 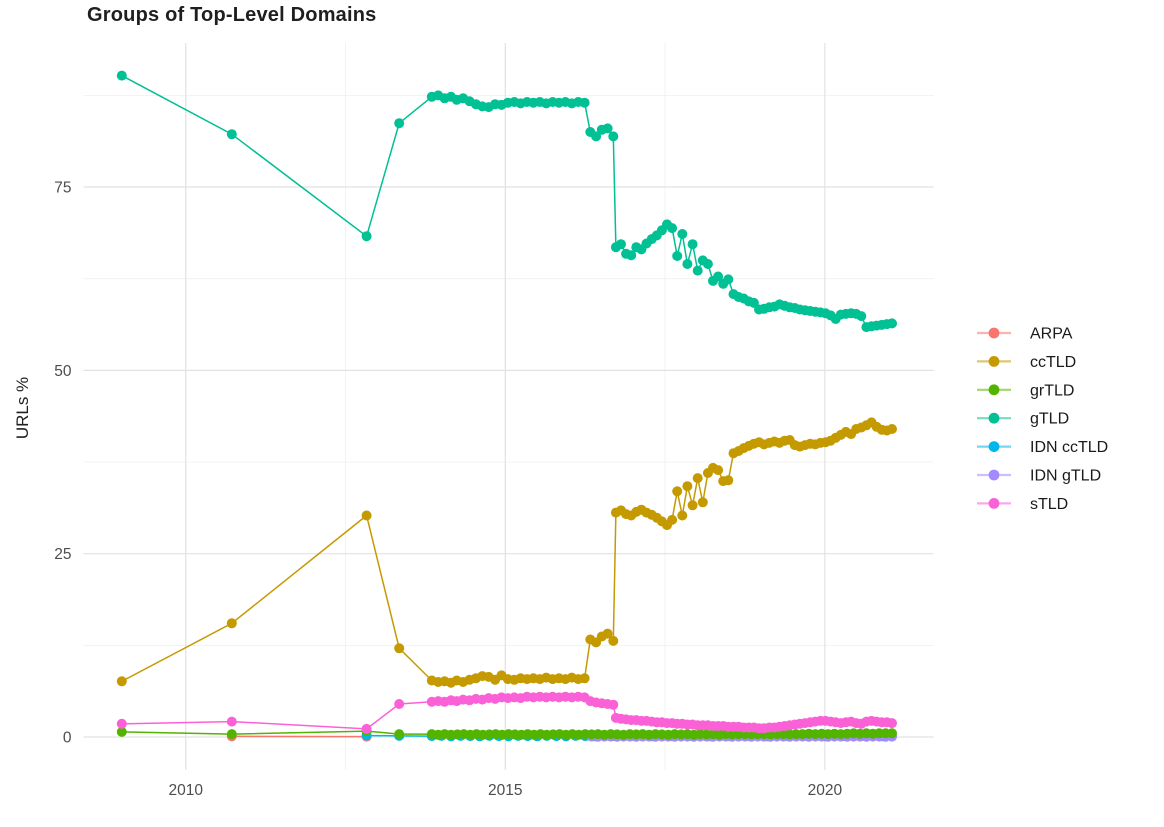 I want to click on legend-label-grtld: grTLD, so click(x=1052, y=390).